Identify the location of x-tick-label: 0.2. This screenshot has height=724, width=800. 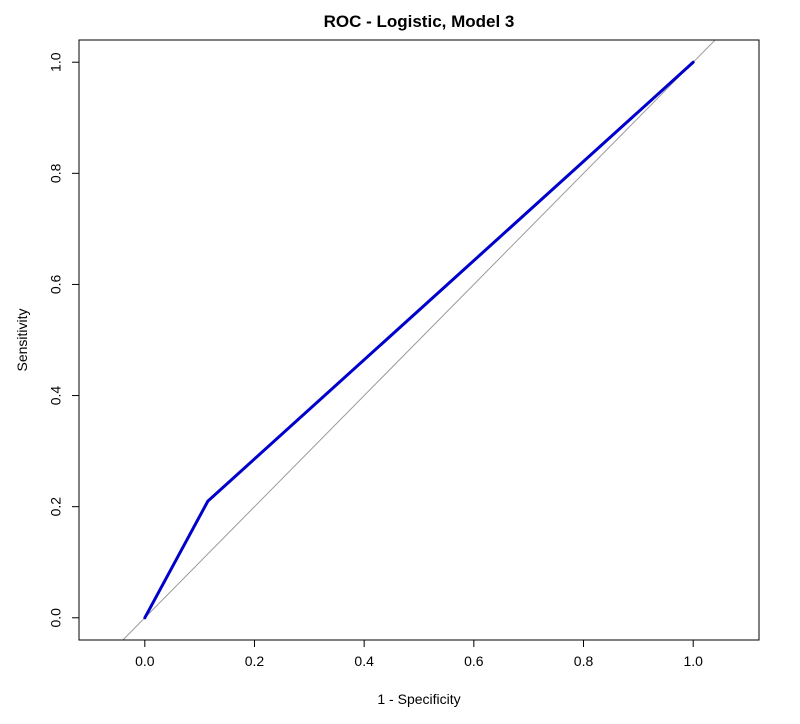
(255, 661).